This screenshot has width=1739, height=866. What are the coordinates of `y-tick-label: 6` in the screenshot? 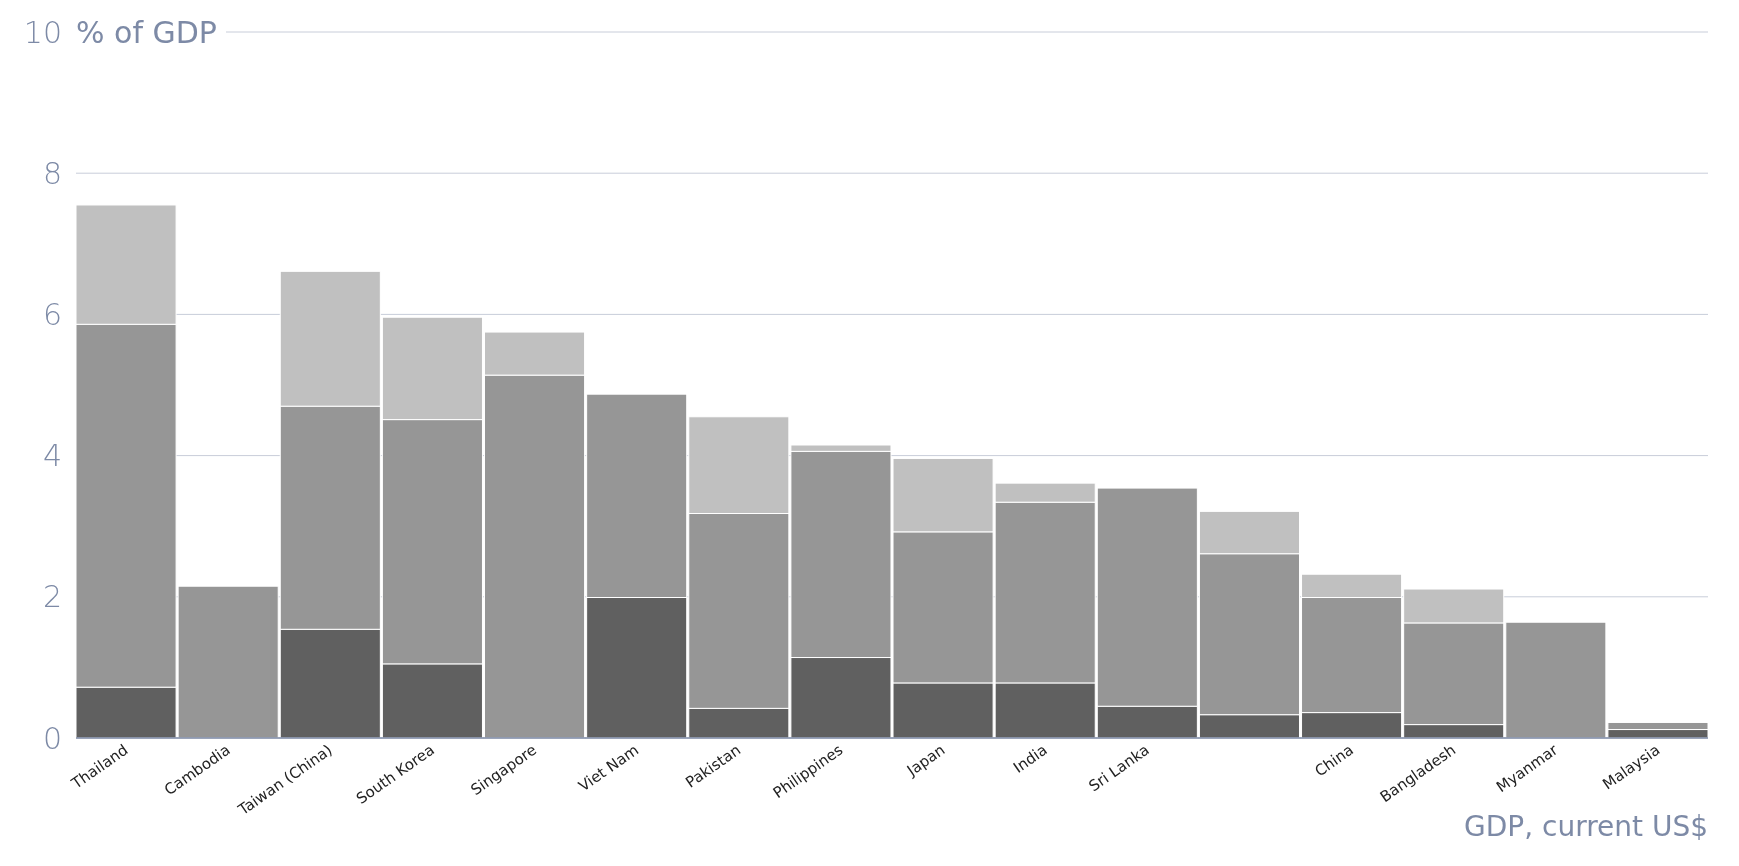 It's located at (52, 314).